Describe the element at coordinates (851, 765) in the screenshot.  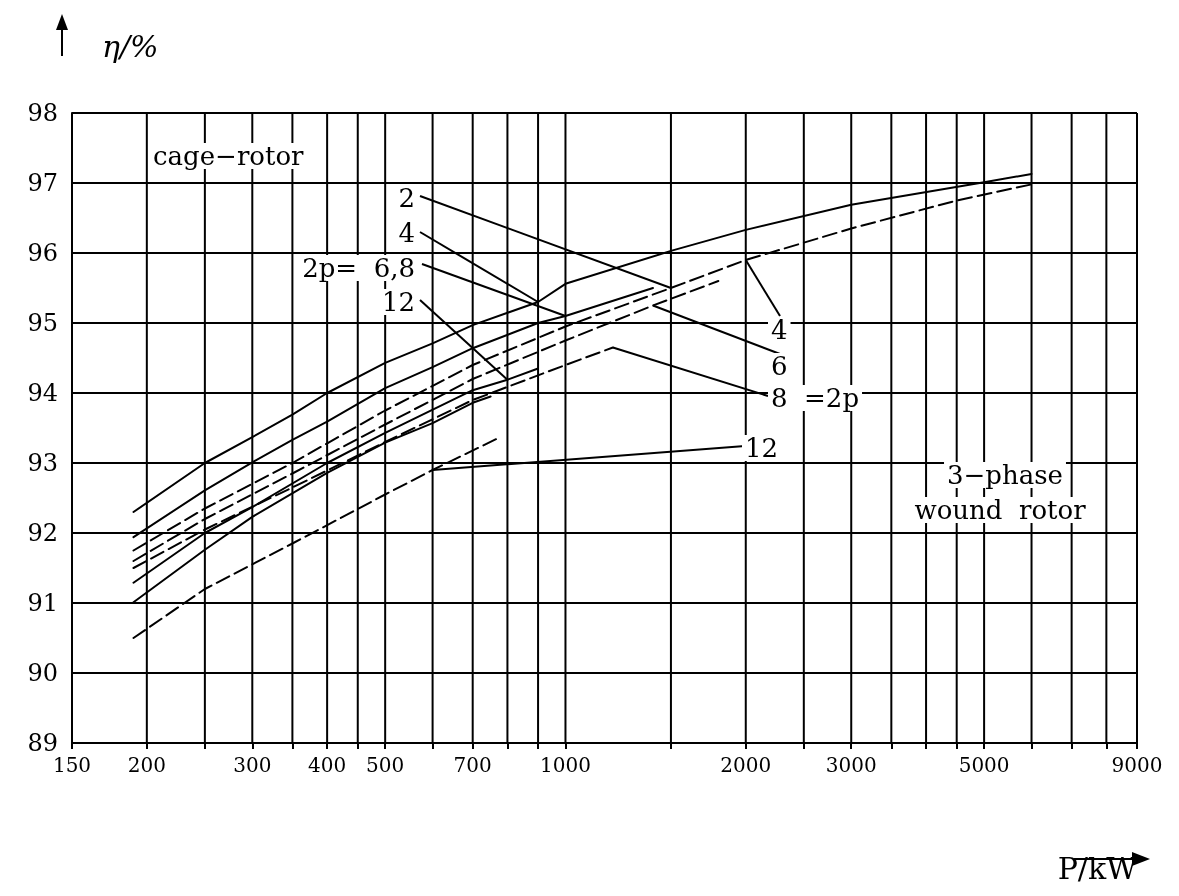
I see `x-tick-label: 3000` at that location.